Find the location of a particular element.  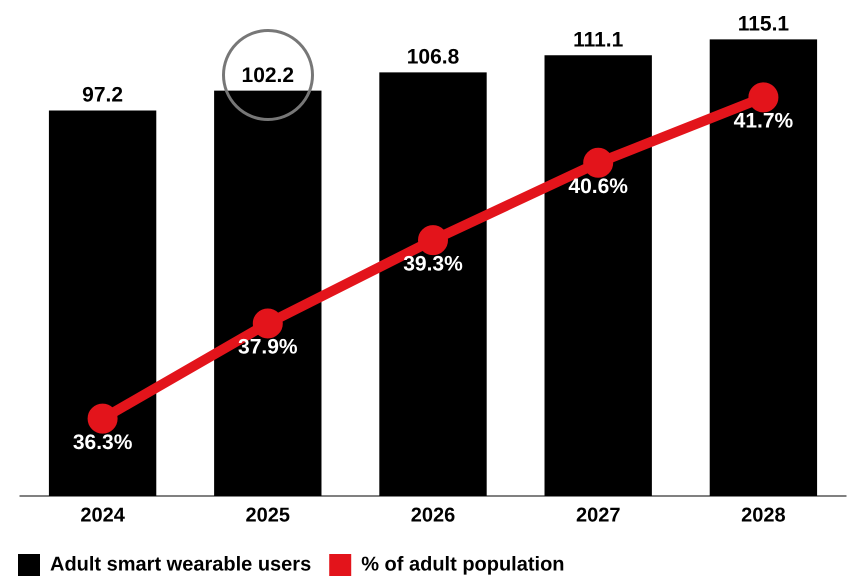

data-label: 36.3% is located at coordinates (102, 442).